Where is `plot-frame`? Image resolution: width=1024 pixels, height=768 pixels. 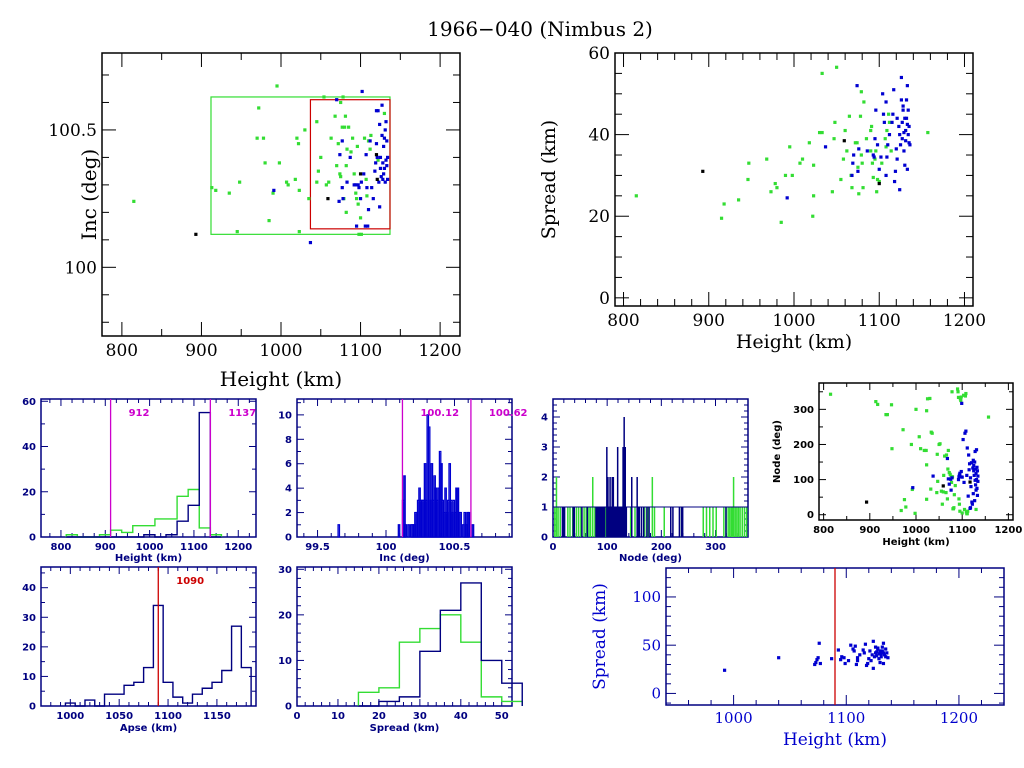 plot-frame is located at coordinates (794, 179).